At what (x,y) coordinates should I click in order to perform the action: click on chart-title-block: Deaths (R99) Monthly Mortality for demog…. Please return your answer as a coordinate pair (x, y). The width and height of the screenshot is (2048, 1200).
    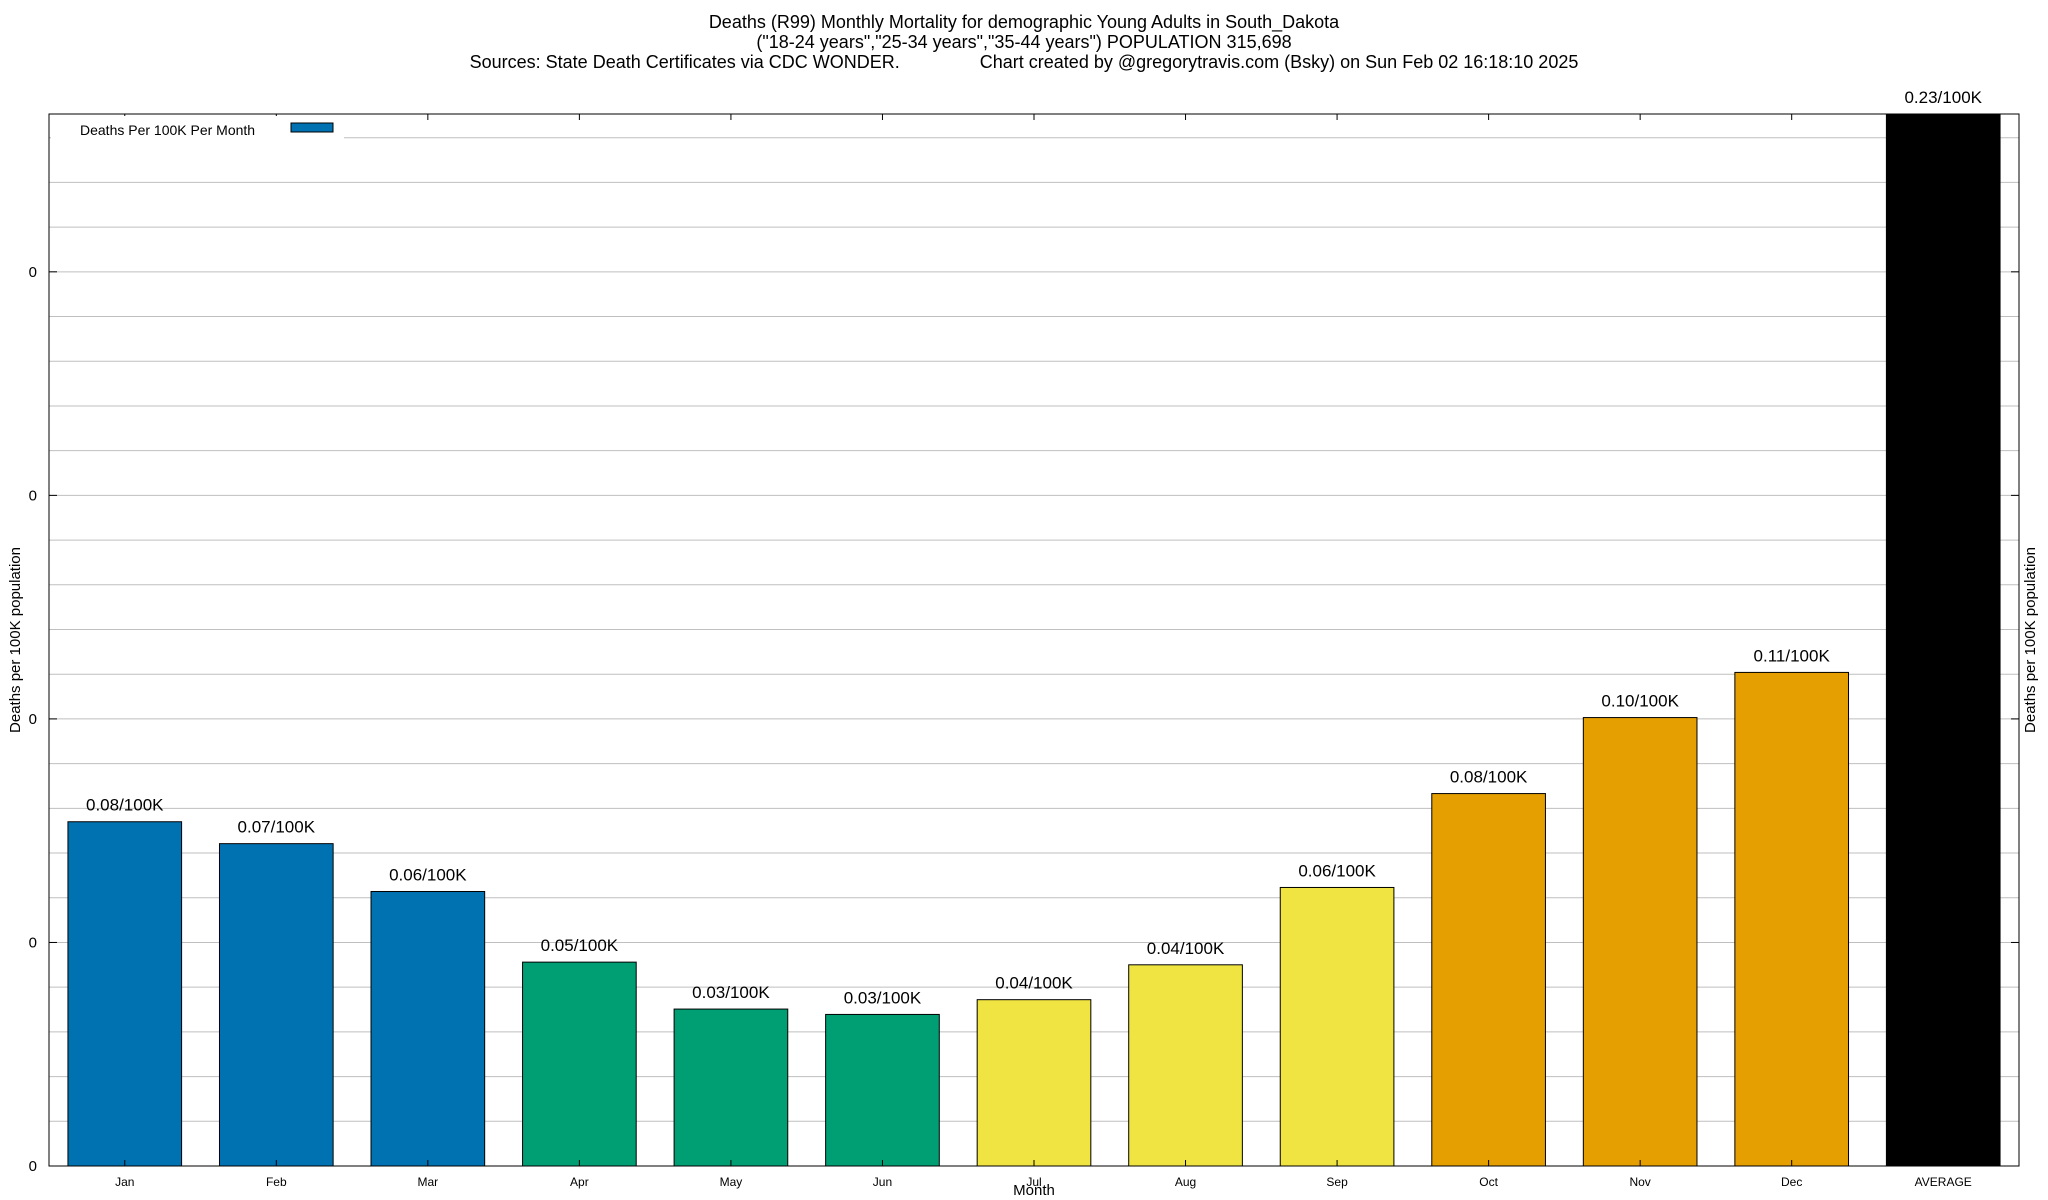
    Looking at the image, I should click on (1024, 42).